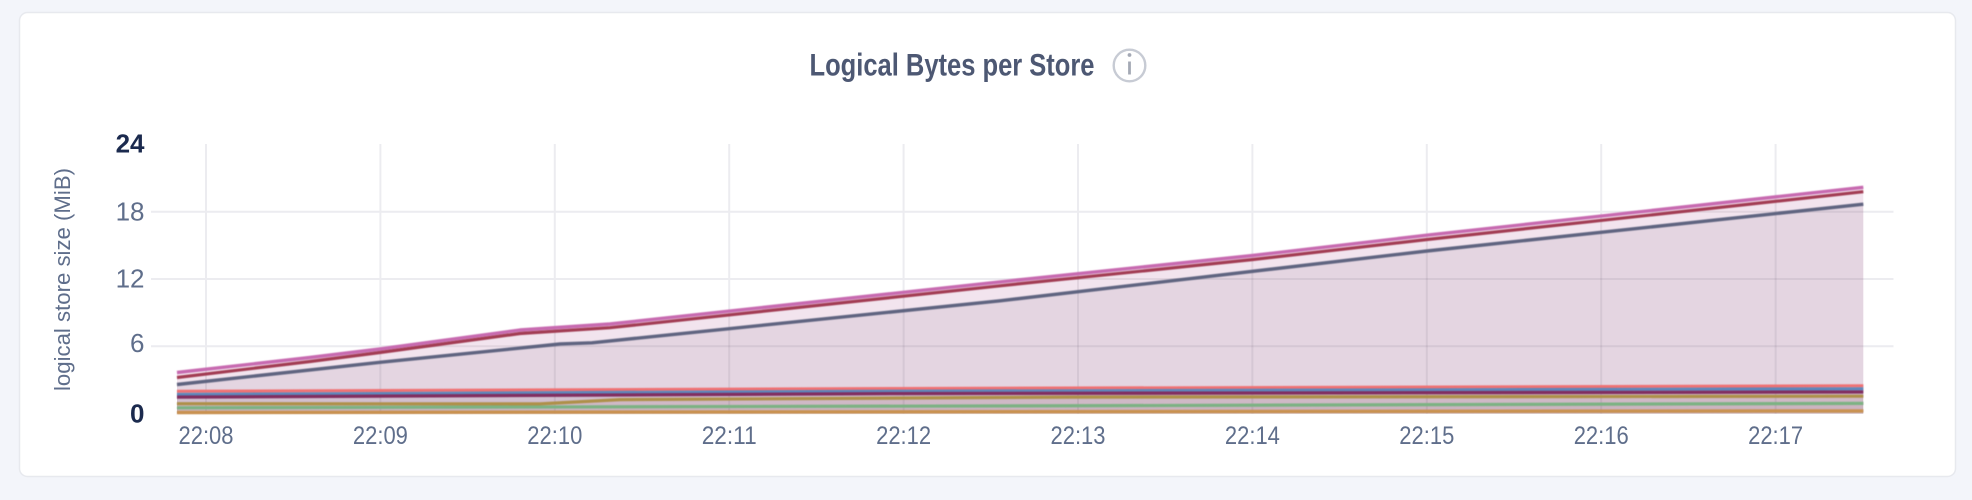  What do you see at coordinates (1078, 436) in the screenshot?
I see `svg-text: 22:13` at bounding box center [1078, 436].